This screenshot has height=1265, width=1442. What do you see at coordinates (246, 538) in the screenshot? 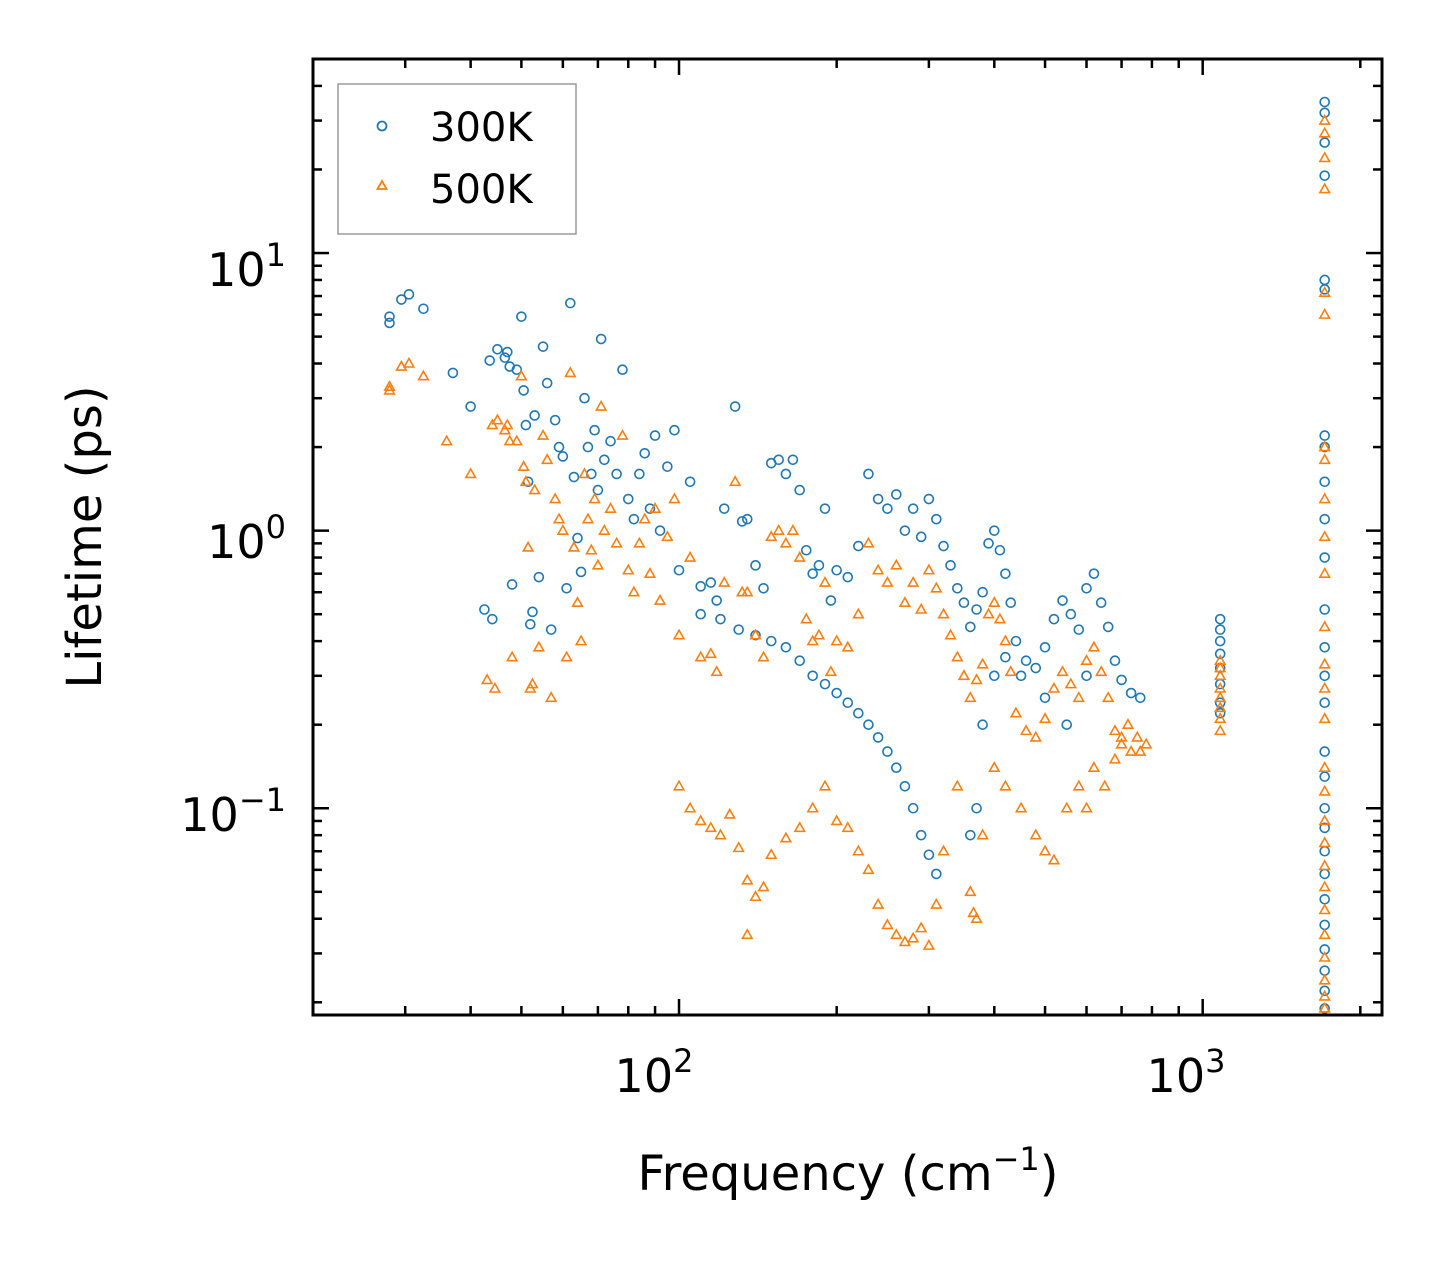
I see `y-tick-label-1: 100` at bounding box center [246, 538].